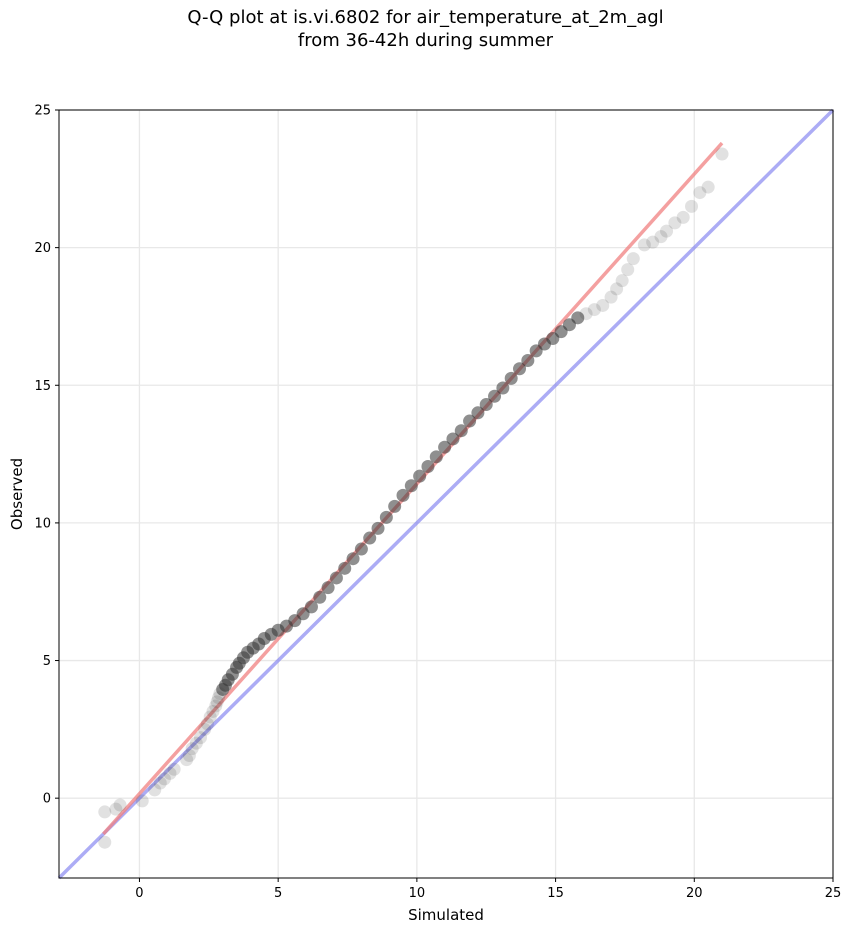  I want to click on x-axis-label: Simulated, so click(446, 915).